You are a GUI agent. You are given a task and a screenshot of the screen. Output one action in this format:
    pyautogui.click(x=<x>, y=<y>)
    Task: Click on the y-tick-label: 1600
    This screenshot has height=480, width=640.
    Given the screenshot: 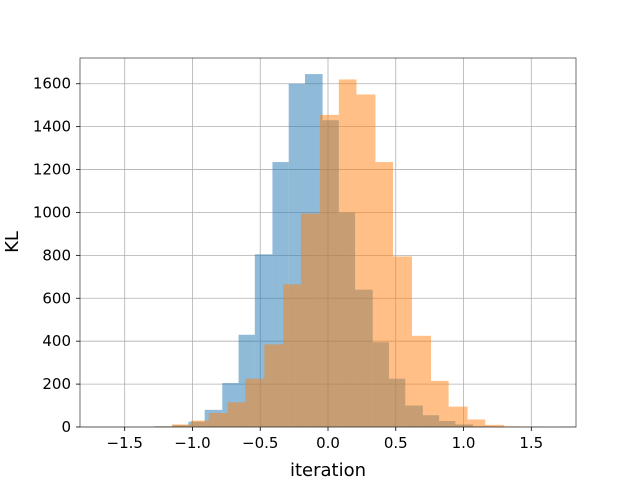 What is the action you would take?
    pyautogui.click(x=52, y=84)
    